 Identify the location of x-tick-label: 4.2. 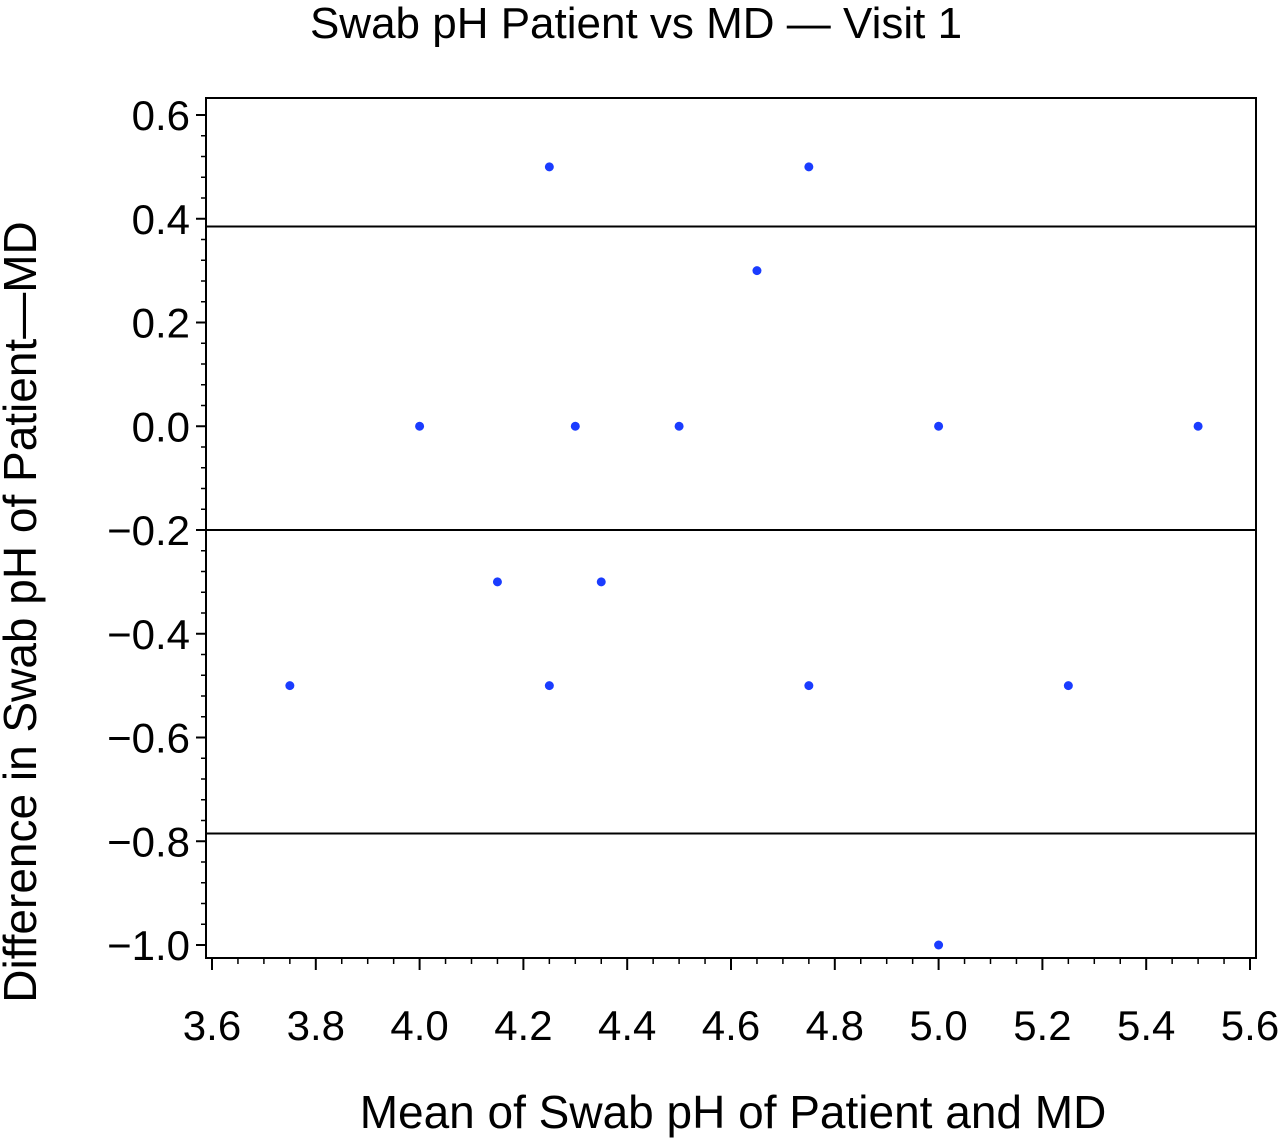
(523, 1025).